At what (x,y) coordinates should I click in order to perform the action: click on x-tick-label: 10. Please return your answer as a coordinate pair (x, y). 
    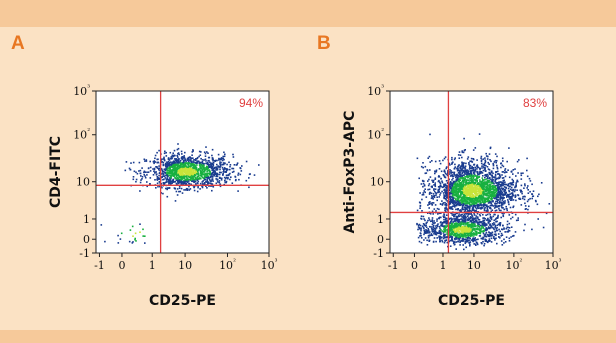
    Looking at the image, I should click on (185, 265).